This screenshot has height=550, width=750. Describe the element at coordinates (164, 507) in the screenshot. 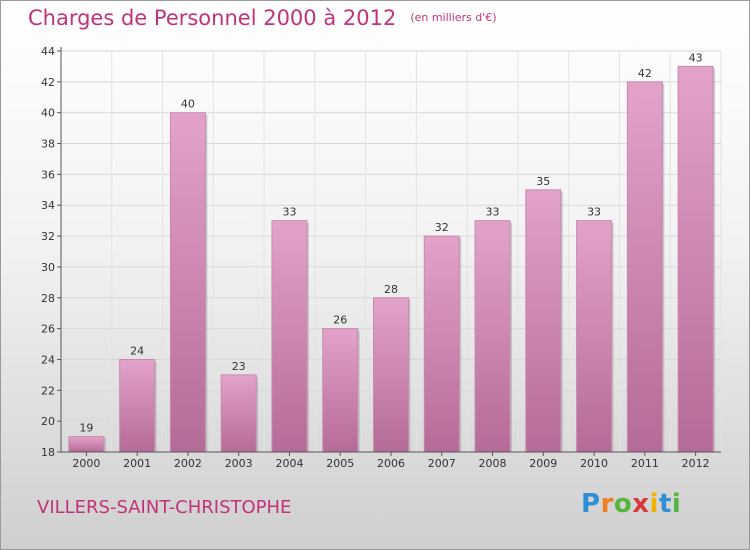

I see `commune-name: VILLERS-SAINT-CHRISTOPHE` at that location.